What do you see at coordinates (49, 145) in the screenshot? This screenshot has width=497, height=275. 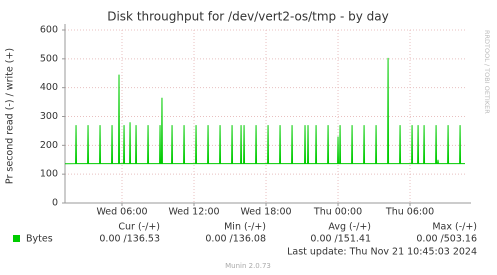 I see `y-tick-label: 200` at bounding box center [49, 145].